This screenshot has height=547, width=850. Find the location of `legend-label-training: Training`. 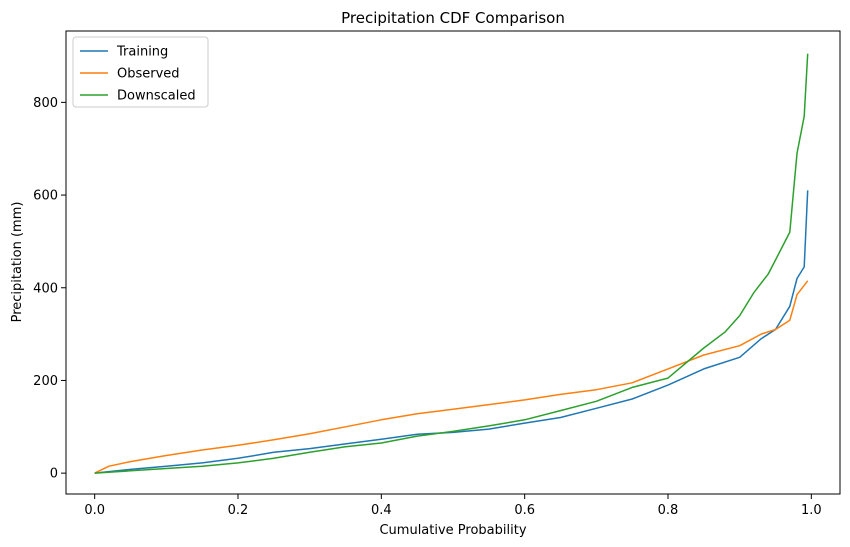

legend-label-training: Training is located at coordinates (142, 52).